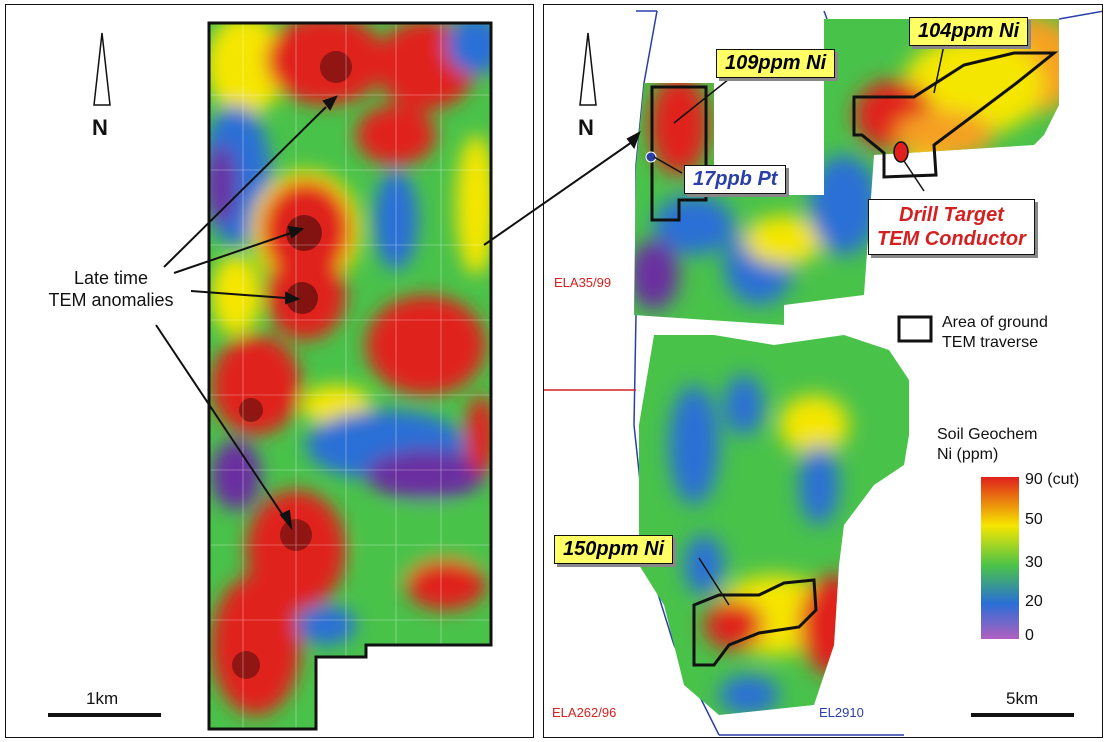 The height and width of the screenshot is (742, 1107). What do you see at coordinates (1034, 519) in the screenshot?
I see `legend-tick-50: 50` at bounding box center [1034, 519].